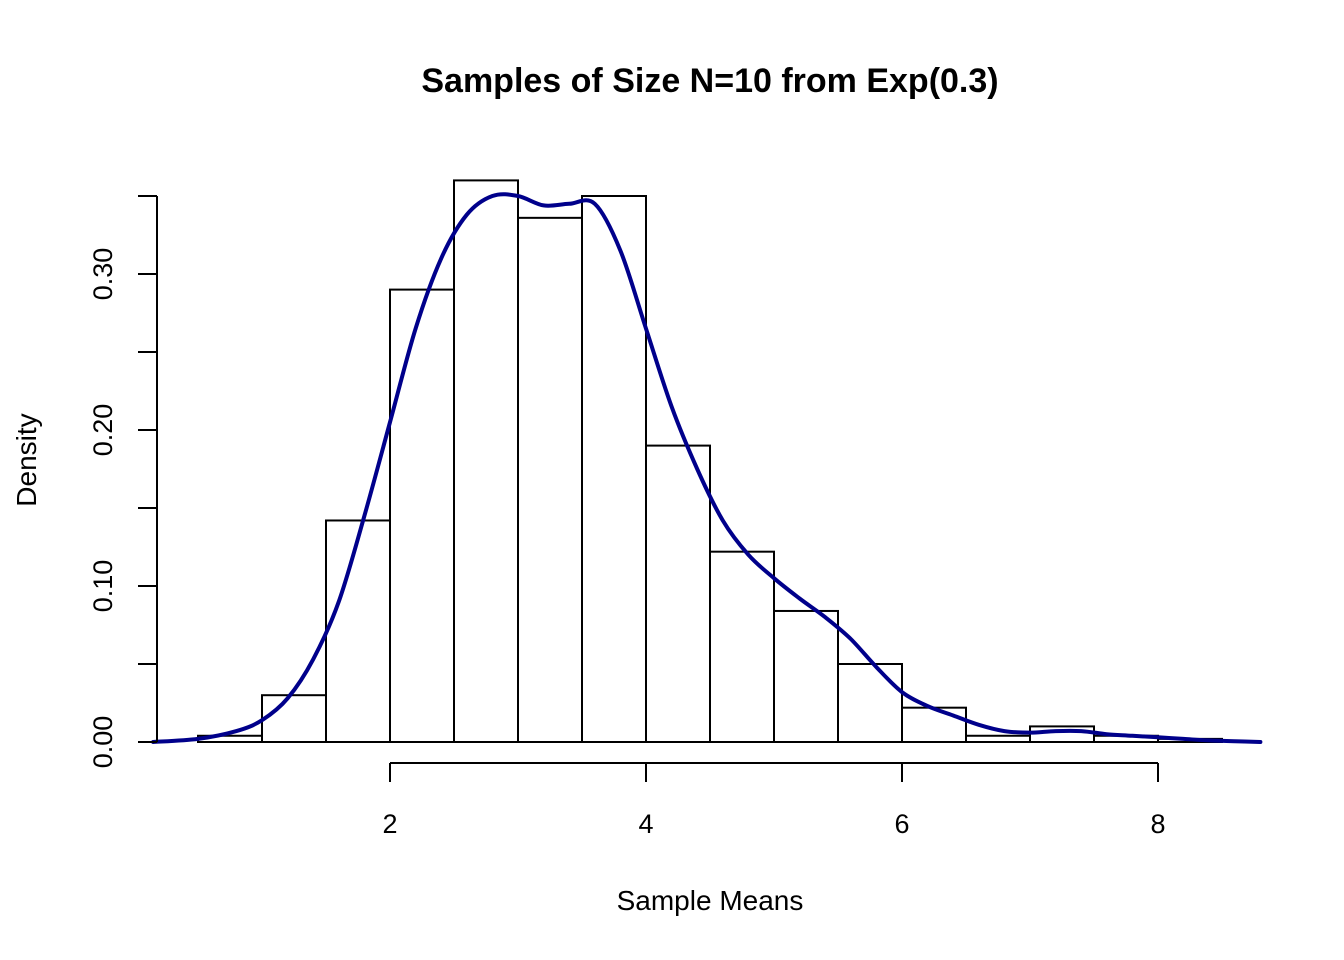  What do you see at coordinates (389, 824) in the screenshot?
I see `x-tick-label: 2` at bounding box center [389, 824].